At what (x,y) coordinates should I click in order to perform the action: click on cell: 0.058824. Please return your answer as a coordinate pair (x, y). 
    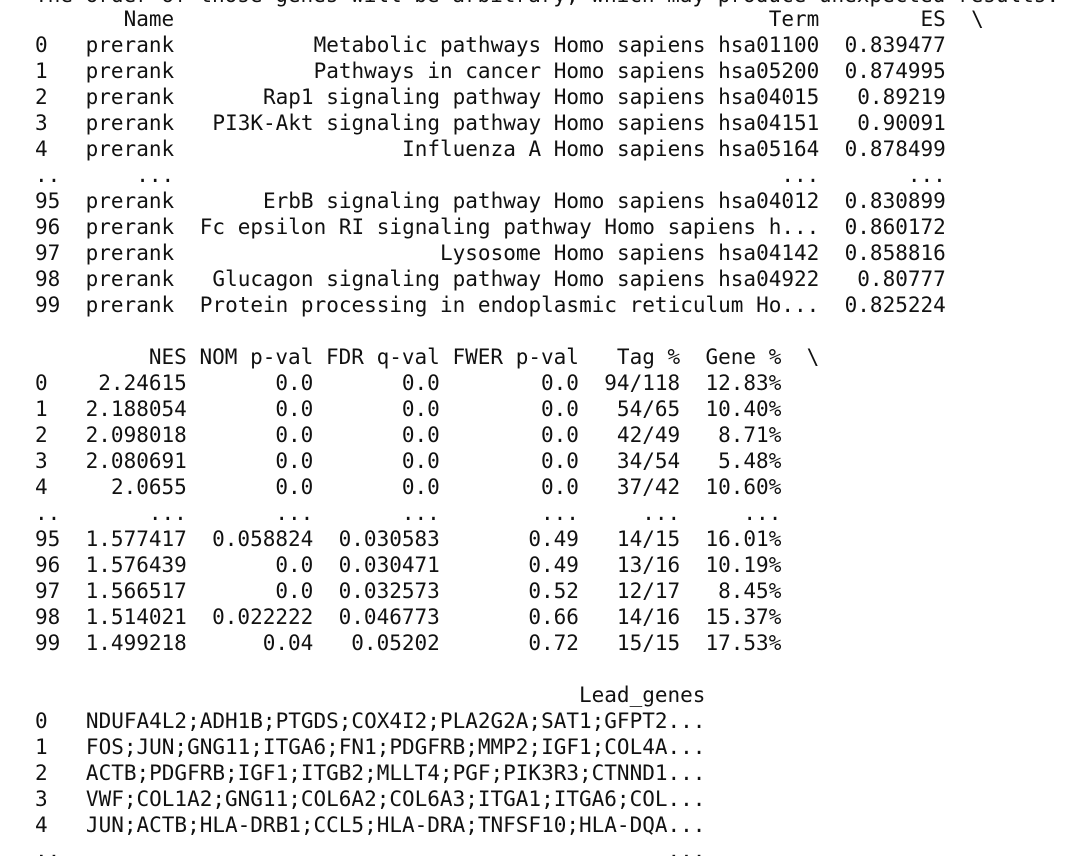
    Looking at the image, I should click on (262, 539).